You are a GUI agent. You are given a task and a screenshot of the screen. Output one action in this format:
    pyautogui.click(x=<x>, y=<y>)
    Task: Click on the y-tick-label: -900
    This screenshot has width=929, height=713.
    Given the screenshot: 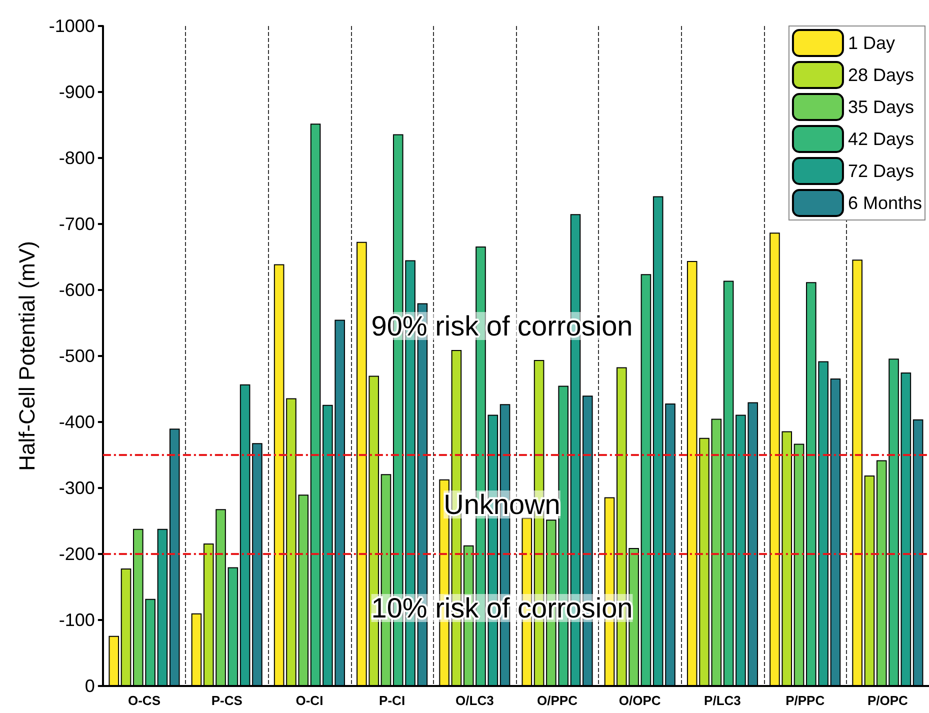 What is the action you would take?
    pyautogui.click(x=76, y=92)
    